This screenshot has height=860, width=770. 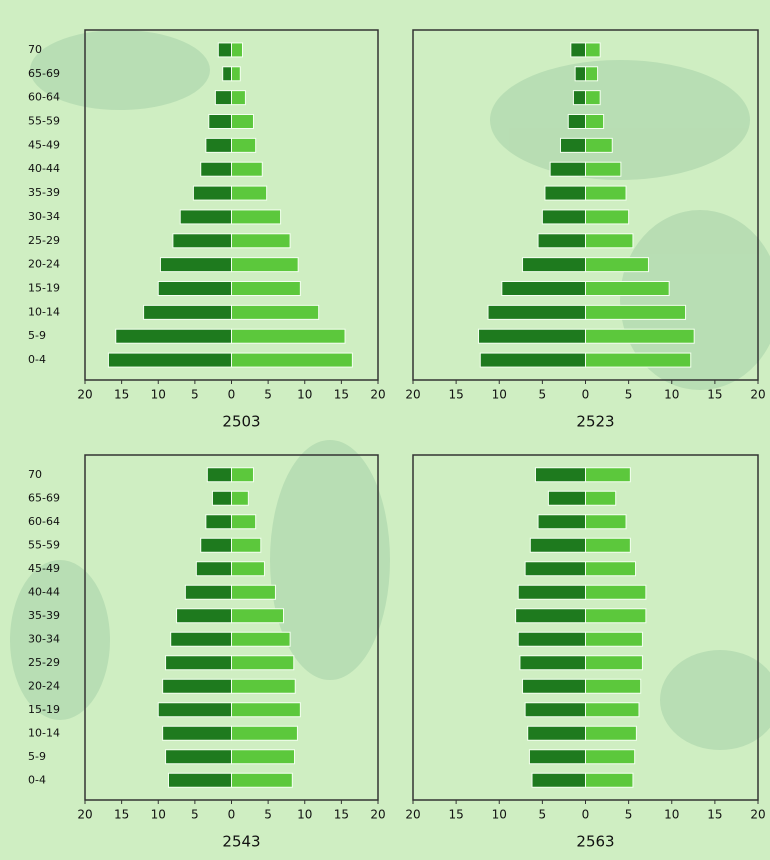 I want to click on chart-title: 2523, so click(x=595, y=422).